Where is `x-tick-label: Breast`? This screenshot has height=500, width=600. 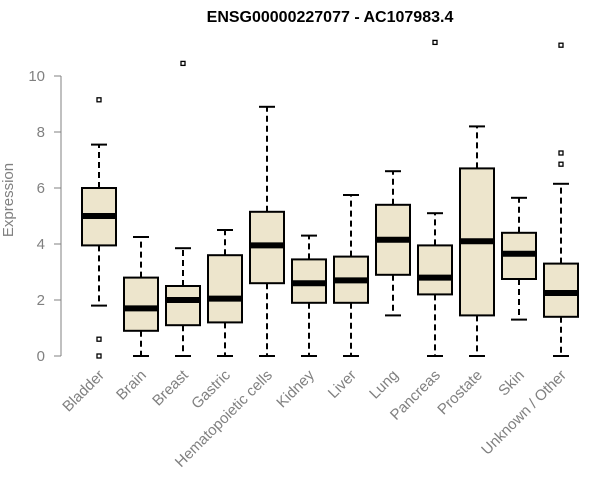
x-tick-label: Breast is located at coordinates (170, 387).